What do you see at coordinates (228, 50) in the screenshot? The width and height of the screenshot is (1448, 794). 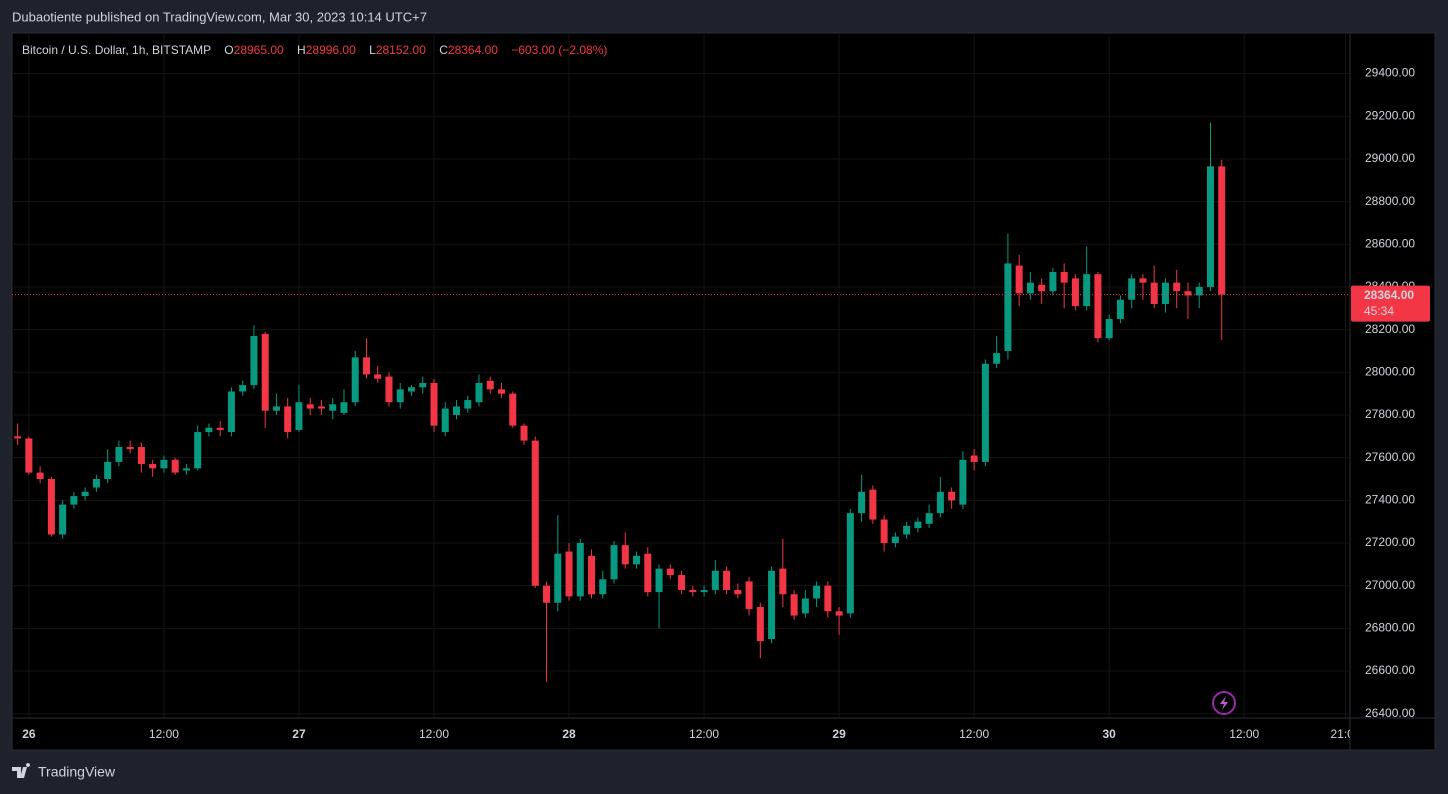 I see `o-label: O` at bounding box center [228, 50].